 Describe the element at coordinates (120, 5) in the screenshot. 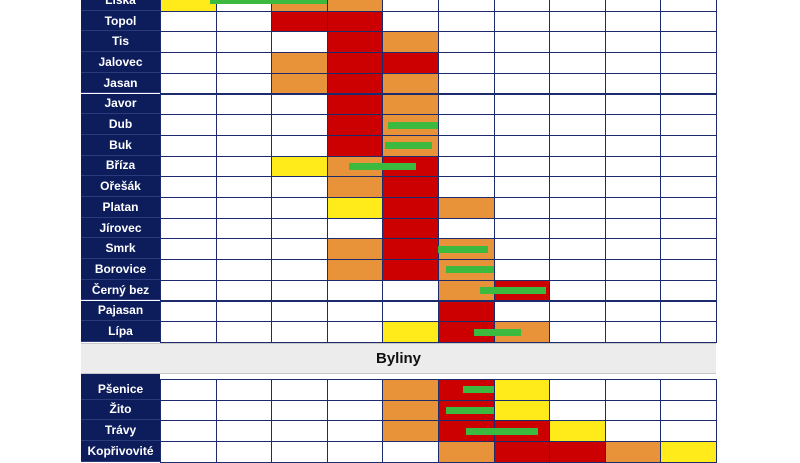

I see `row-label: Líska` at that location.